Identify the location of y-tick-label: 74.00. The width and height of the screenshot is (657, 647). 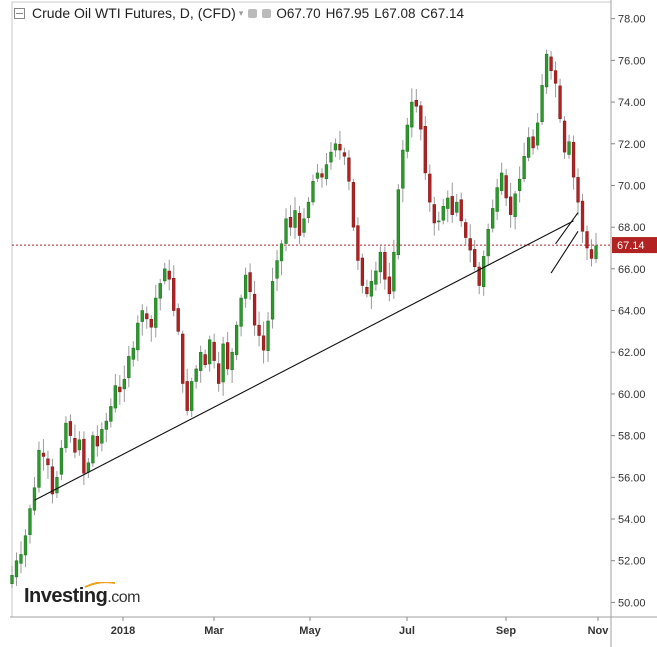
(632, 103).